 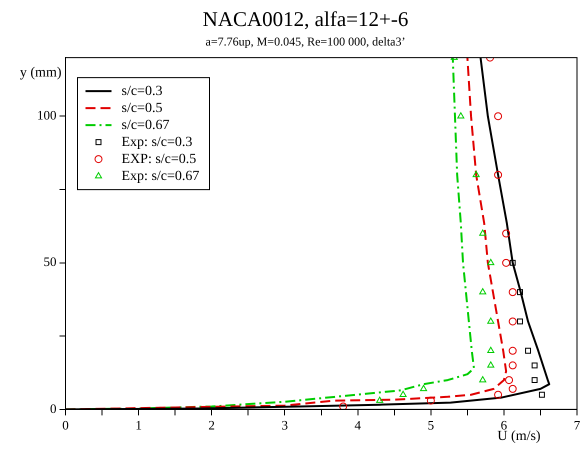 What do you see at coordinates (146, 125) in the screenshot?
I see `legend-label: s/c=0.67` at bounding box center [146, 125].